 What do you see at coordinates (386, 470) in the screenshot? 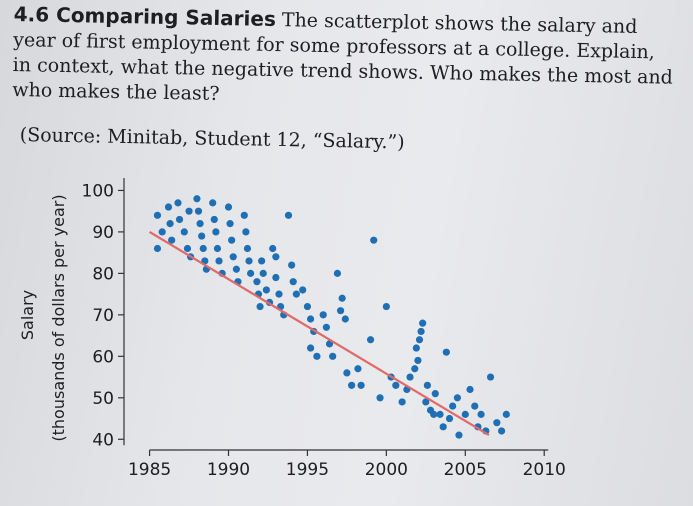
I see `x-tick-label: 2000` at bounding box center [386, 470].